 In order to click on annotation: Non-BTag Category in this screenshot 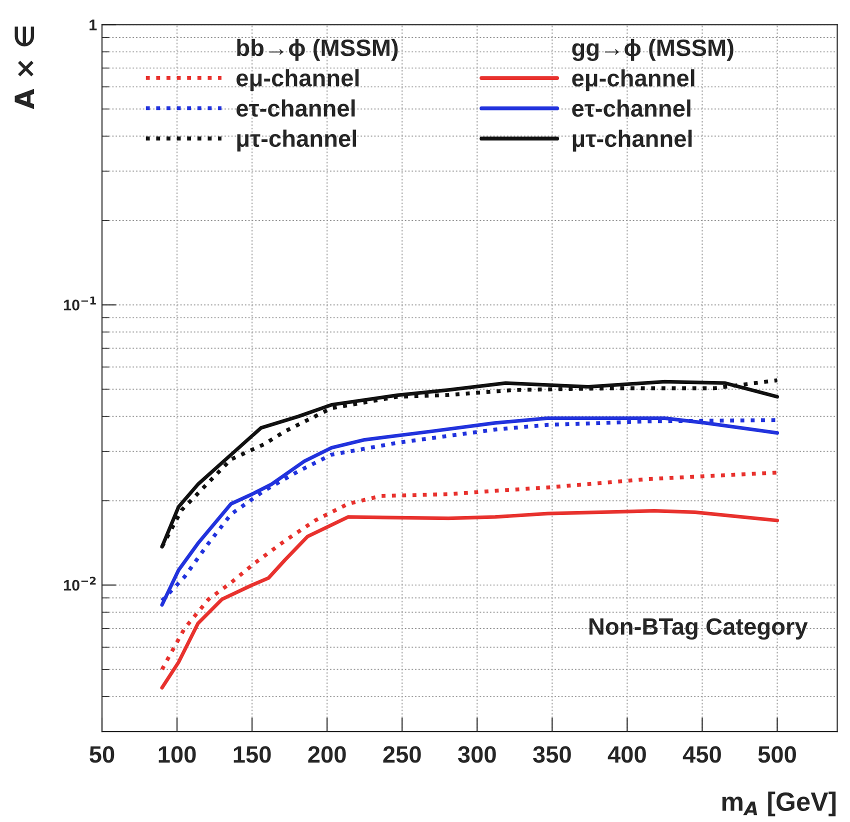, I will do `click(698, 629)`.